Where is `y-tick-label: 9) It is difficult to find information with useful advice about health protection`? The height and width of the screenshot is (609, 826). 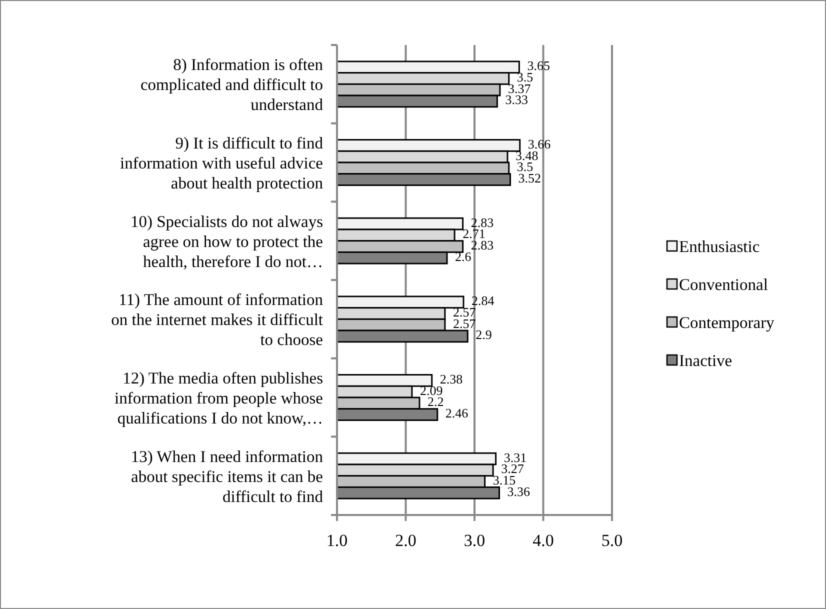 y-tick-label: 9) It is difficult to find information with useful advice about health protection is located at coordinates (222, 163).